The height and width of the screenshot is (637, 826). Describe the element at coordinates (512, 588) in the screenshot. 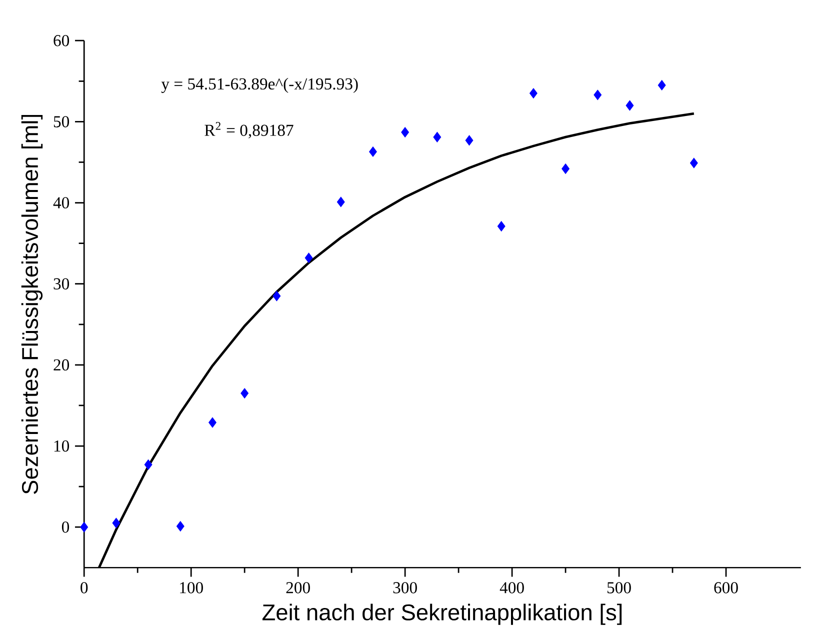

I see `x-tick-label: 400` at that location.